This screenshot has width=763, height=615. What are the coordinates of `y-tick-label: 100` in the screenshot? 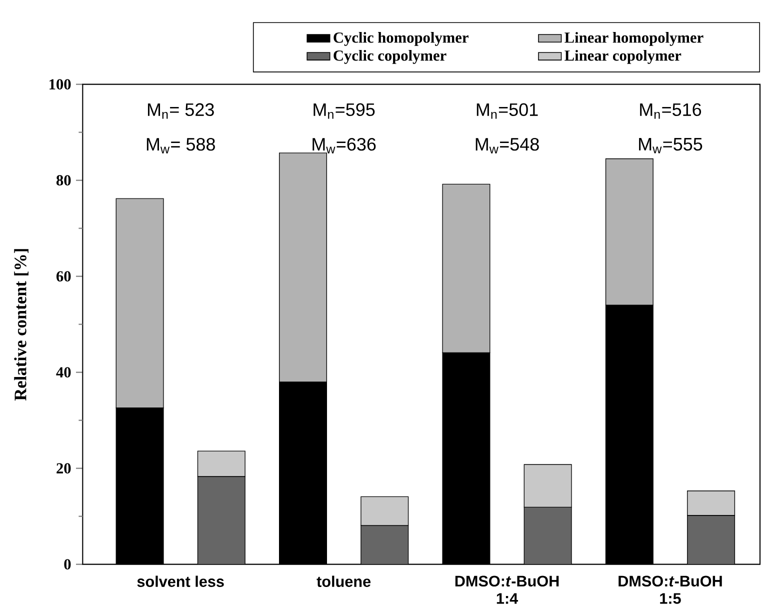 It's located at (60, 84).